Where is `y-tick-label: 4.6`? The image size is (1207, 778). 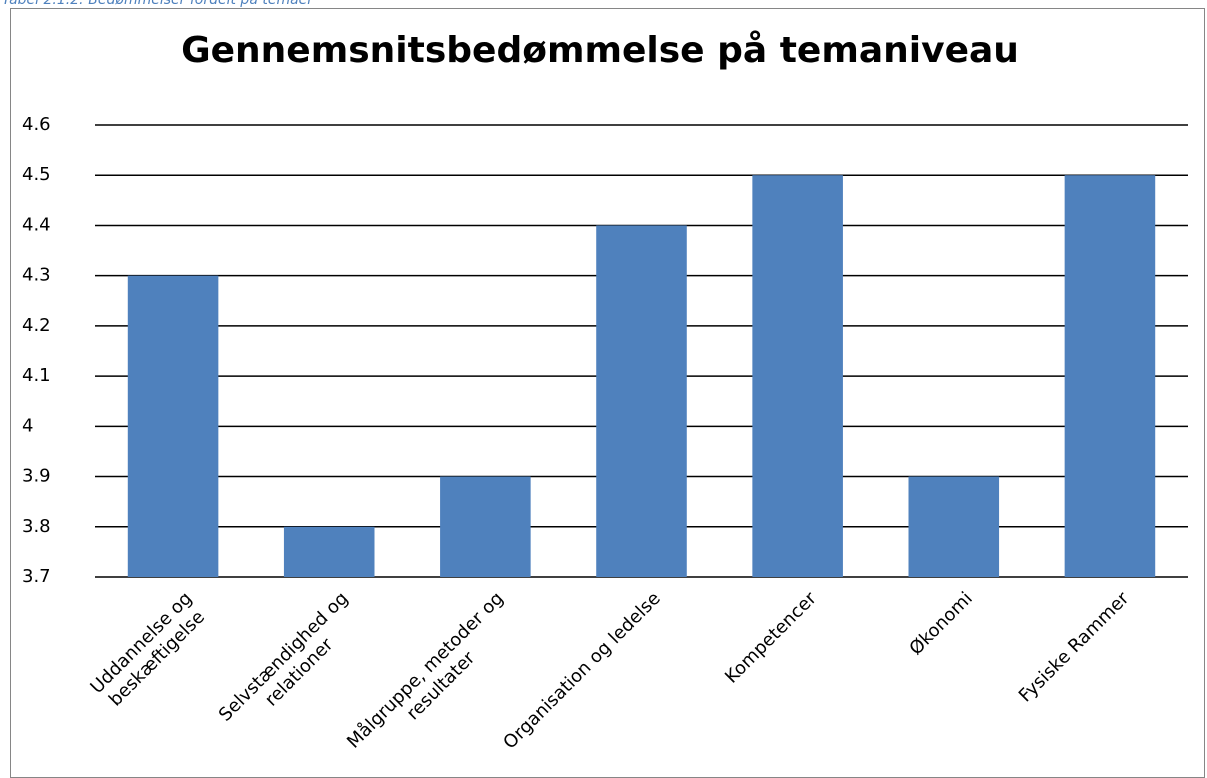
y-tick-label: 4.6 is located at coordinates (36, 124).